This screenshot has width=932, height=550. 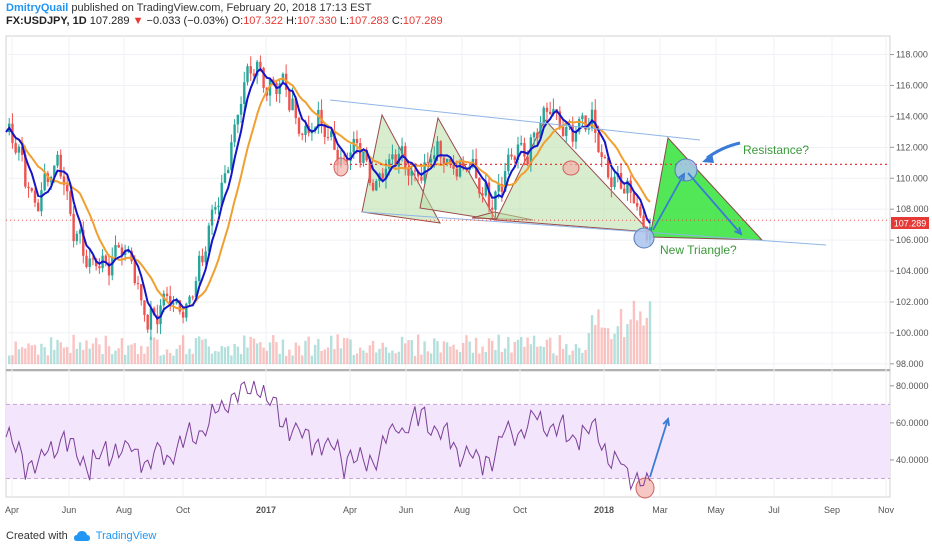 I want to click on resistance-label: Resistance?, so click(x=776, y=150).